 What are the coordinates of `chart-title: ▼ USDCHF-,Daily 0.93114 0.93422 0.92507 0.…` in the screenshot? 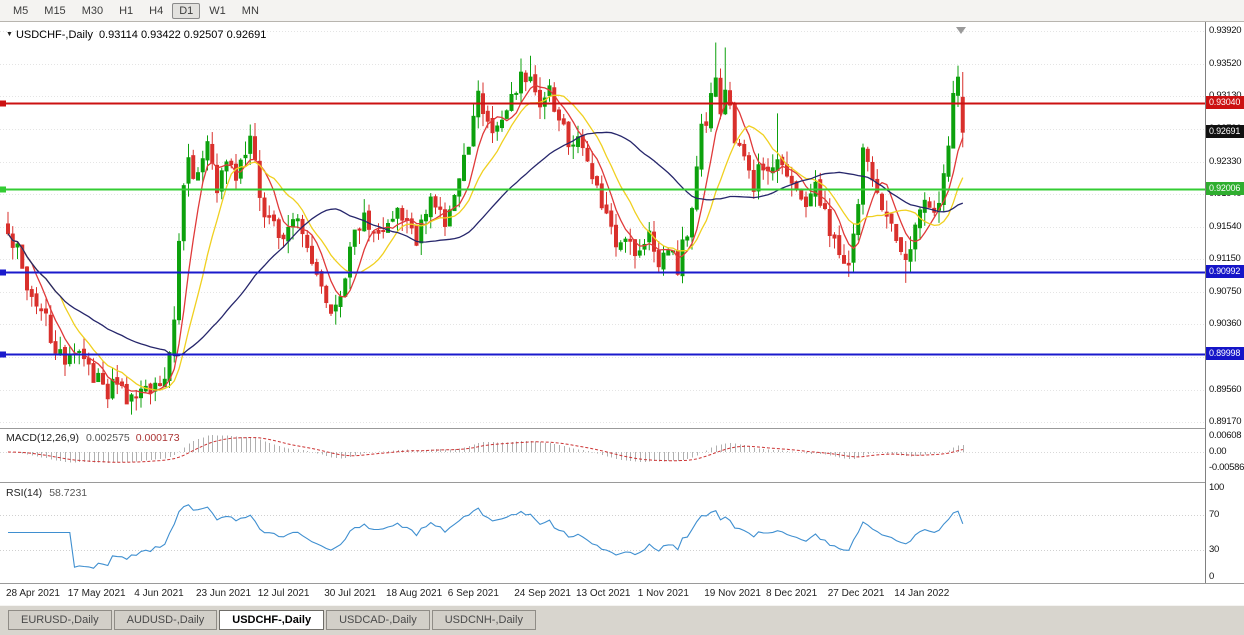 It's located at (136, 35).